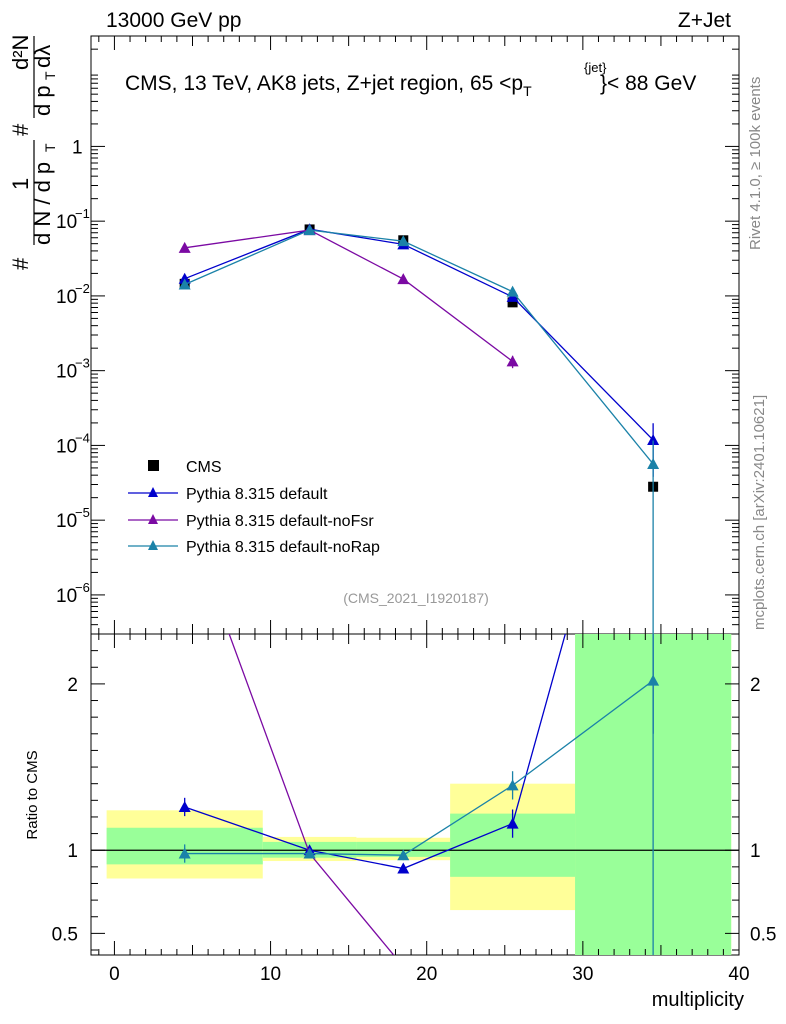 Image resolution: width=786 pixels, height=1024 pixels. Describe the element at coordinates (50, 75) in the screenshot. I see `ylabel-den2-sub: T` at that location.